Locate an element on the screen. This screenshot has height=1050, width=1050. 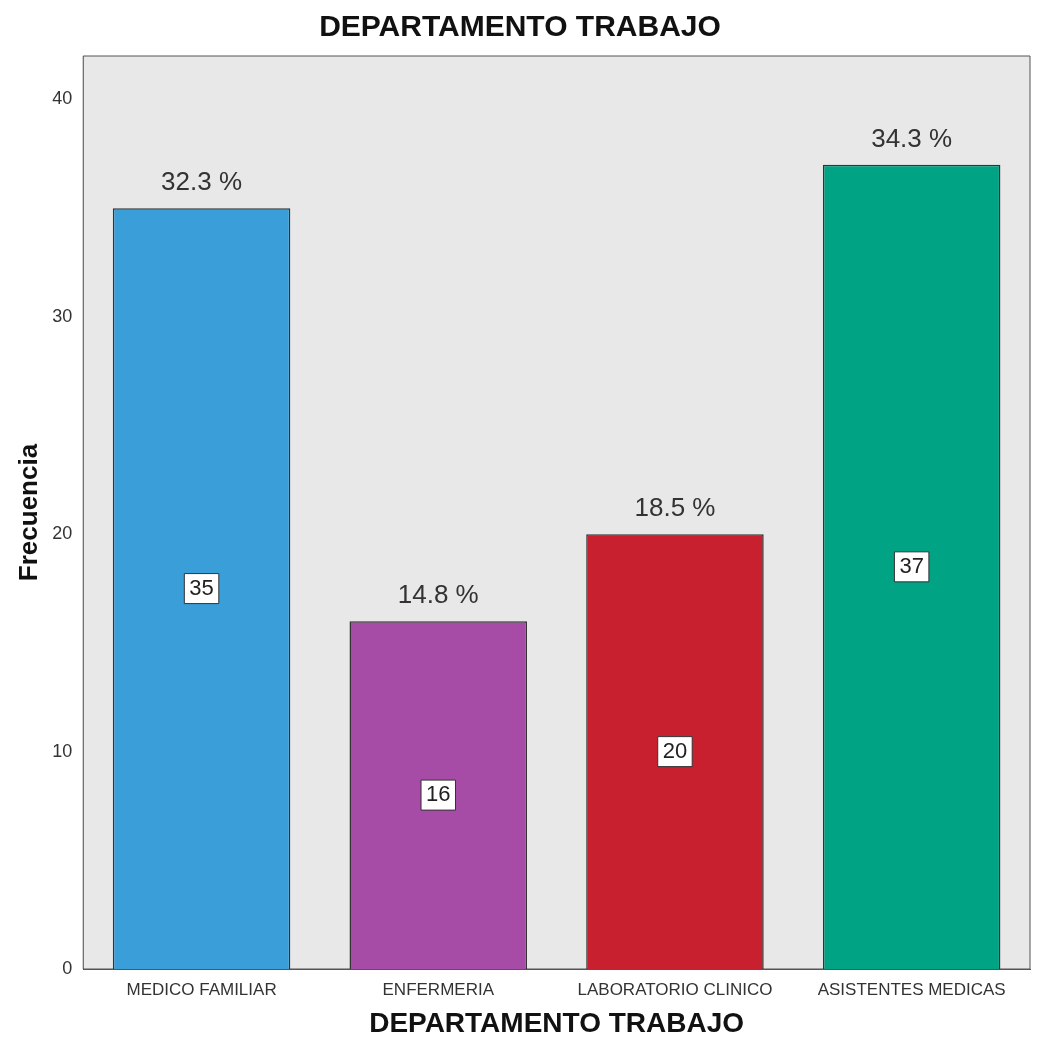
x-tick-label: MEDICO FAMILIAR is located at coordinates (201, 989).